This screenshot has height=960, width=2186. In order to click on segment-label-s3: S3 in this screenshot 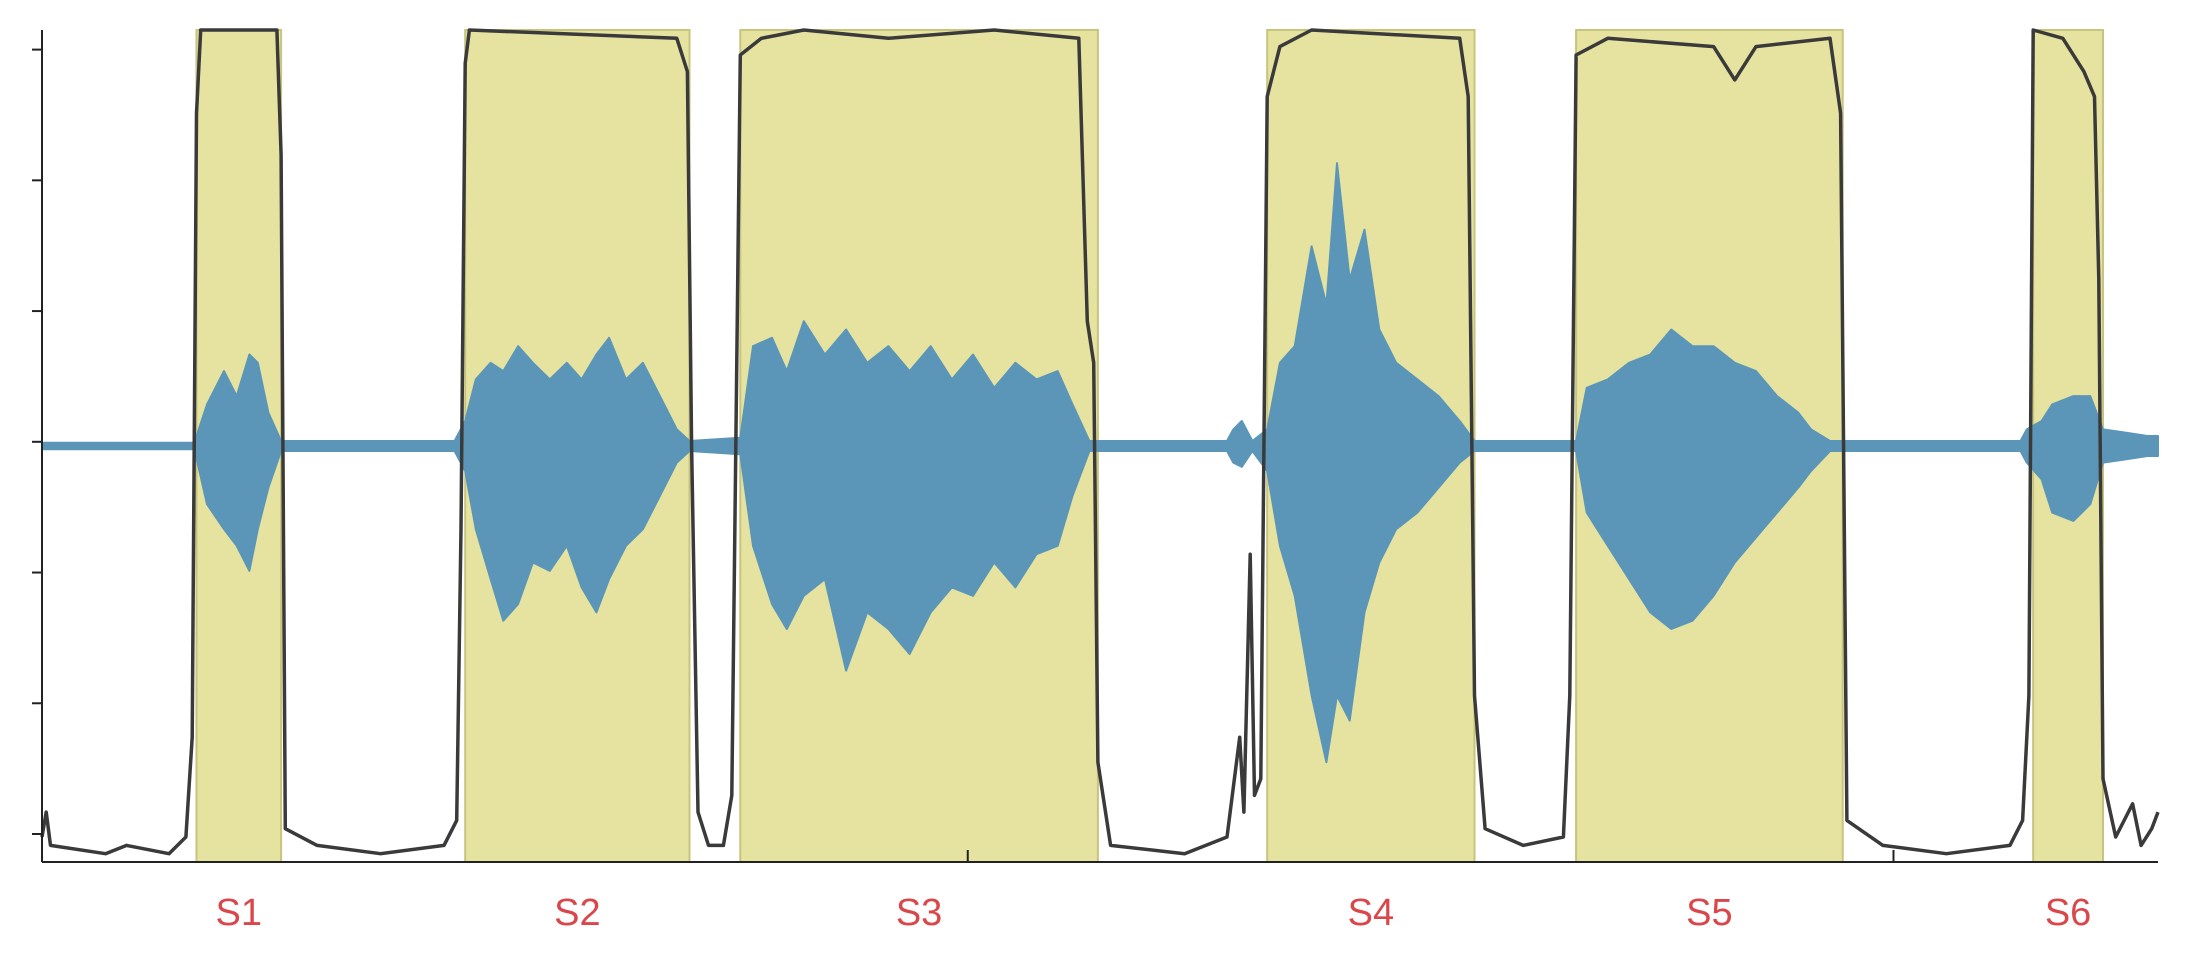, I will do `click(919, 913)`.